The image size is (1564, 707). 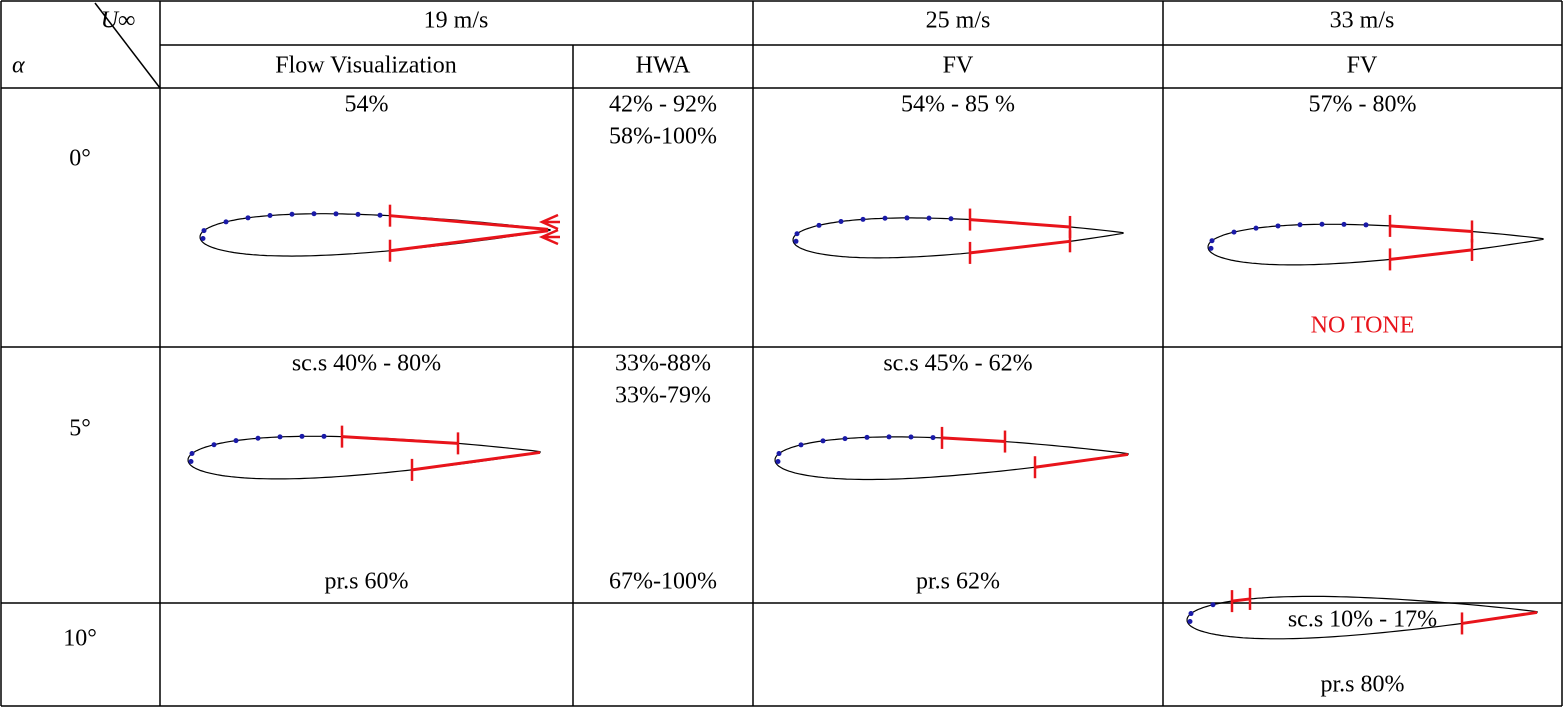 What do you see at coordinates (80, 159) in the screenshot?
I see `alpha-label: 0°` at bounding box center [80, 159].